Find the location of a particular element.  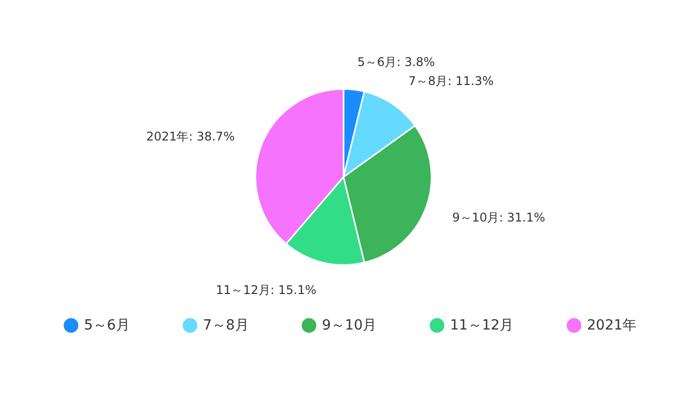

data-label: 9～10月: 31.1% is located at coordinates (499, 217).